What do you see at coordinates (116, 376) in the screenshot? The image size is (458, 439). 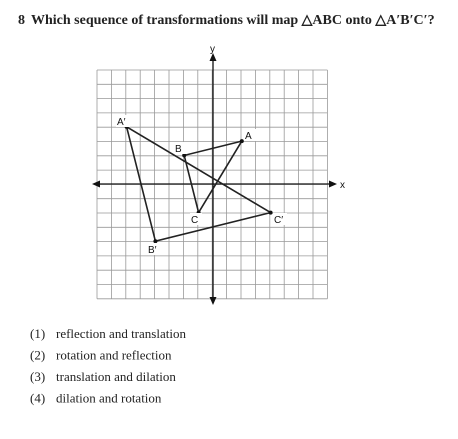 I see `choice-text: translation and dilation` at bounding box center [116, 376].